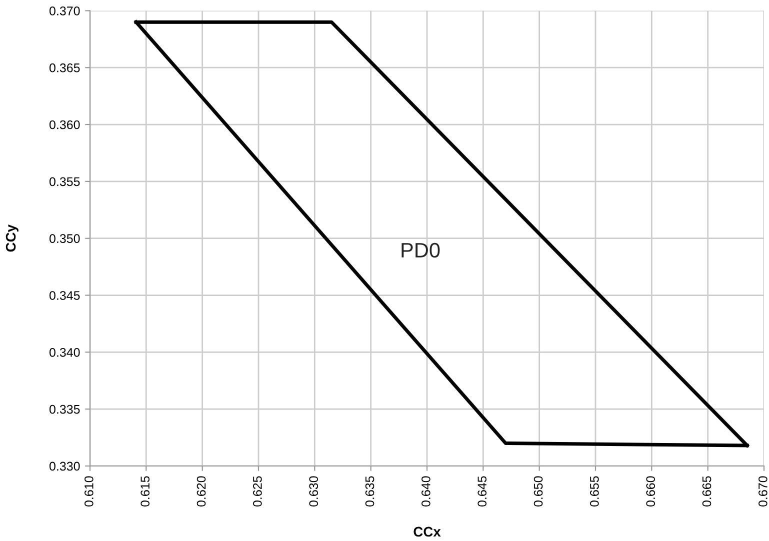 The height and width of the screenshot is (541, 769). I want to click on y-tick-label: 0.345, so click(64, 295).